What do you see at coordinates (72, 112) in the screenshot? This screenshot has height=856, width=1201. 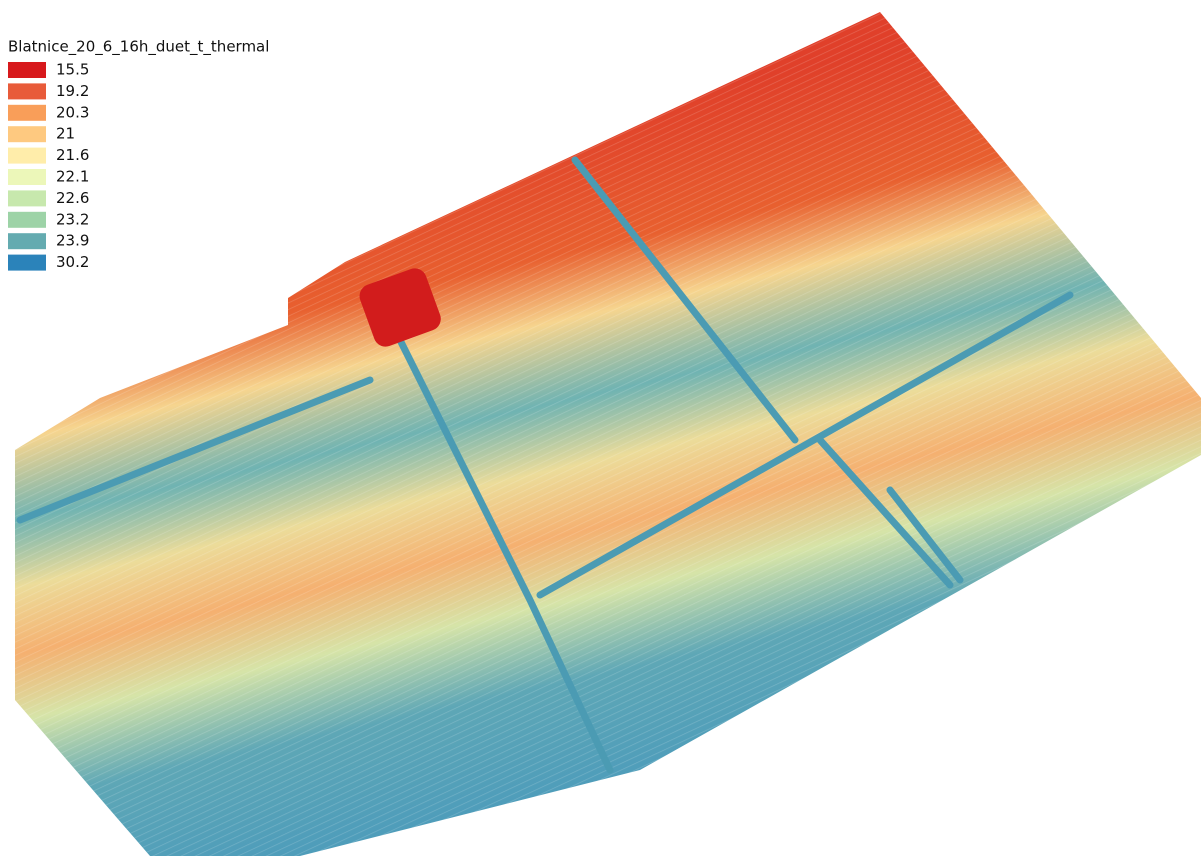 I see `legend-label: 20.3` at bounding box center [72, 112].